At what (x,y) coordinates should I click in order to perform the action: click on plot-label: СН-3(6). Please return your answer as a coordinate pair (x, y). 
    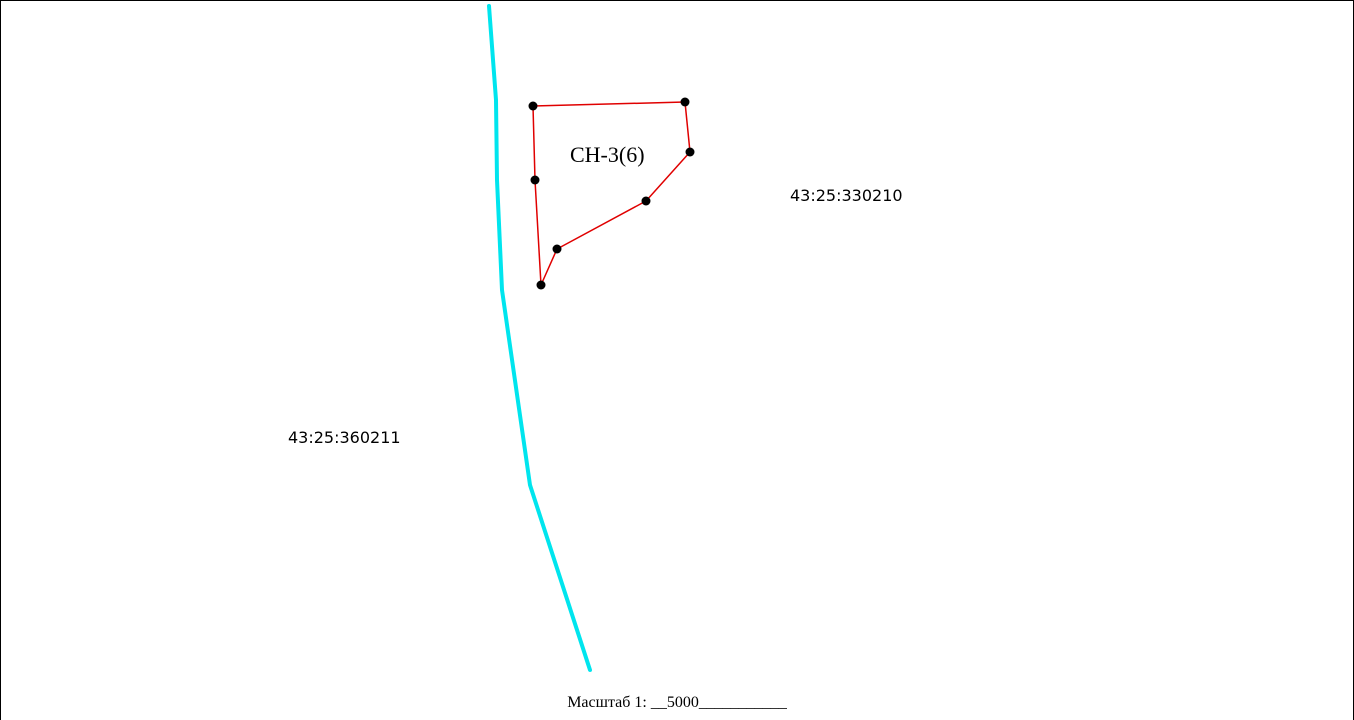
    Looking at the image, I should click on (607, 154).